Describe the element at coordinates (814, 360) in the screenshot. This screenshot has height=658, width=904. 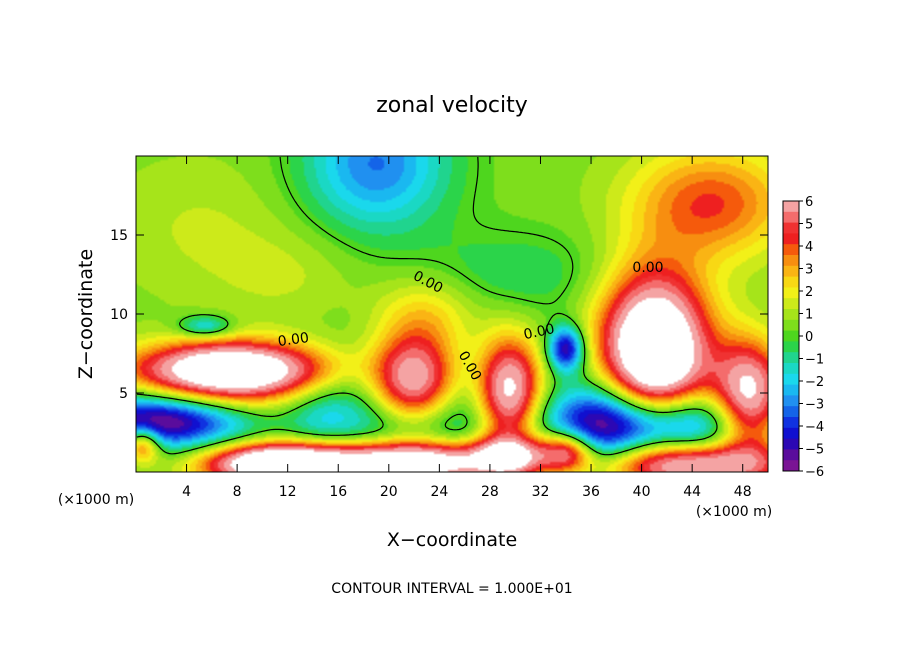
I see `colorbar-tick-label: −1` at that location.